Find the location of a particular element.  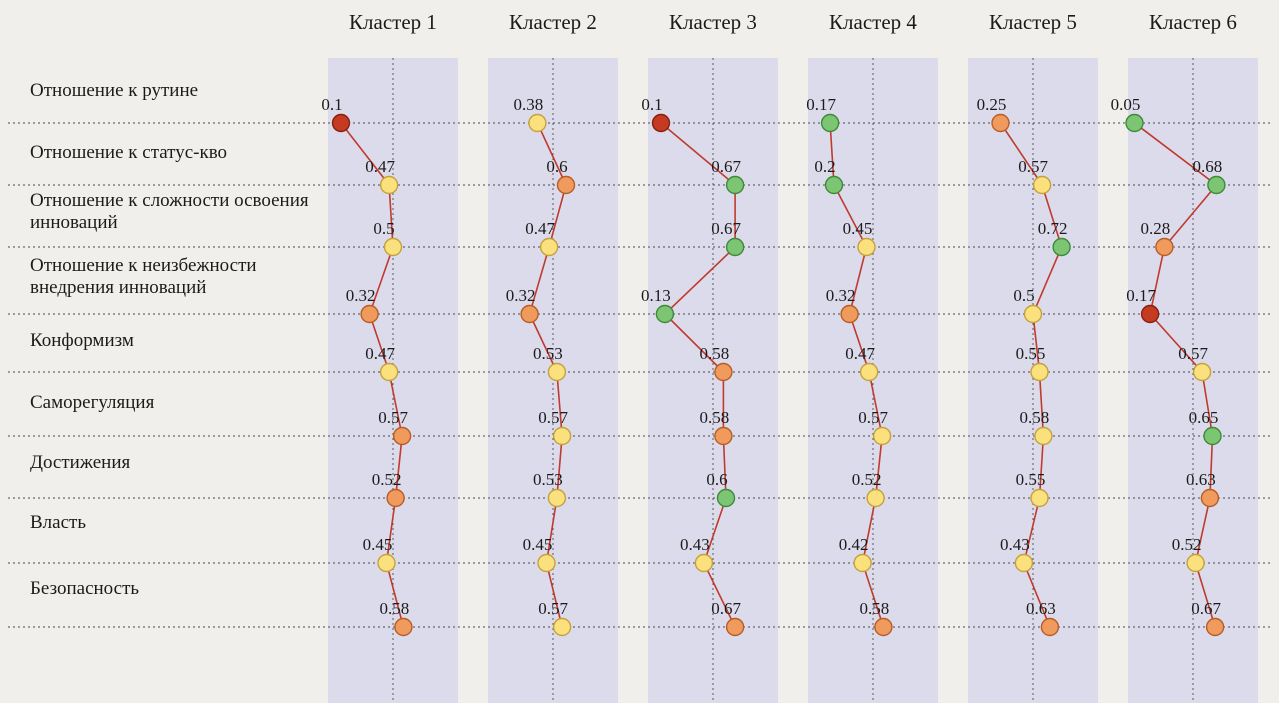

data-point-value: 0.68 is located at coordinates (1208, 166).